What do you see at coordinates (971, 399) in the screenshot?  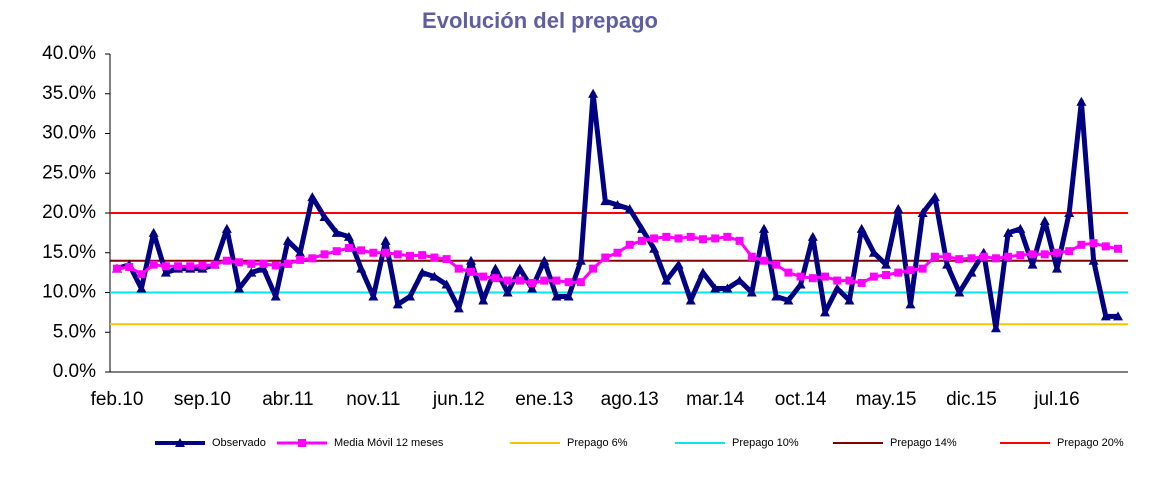 I see `x-tick-label: dic.15` at bounding box center [971, 399].